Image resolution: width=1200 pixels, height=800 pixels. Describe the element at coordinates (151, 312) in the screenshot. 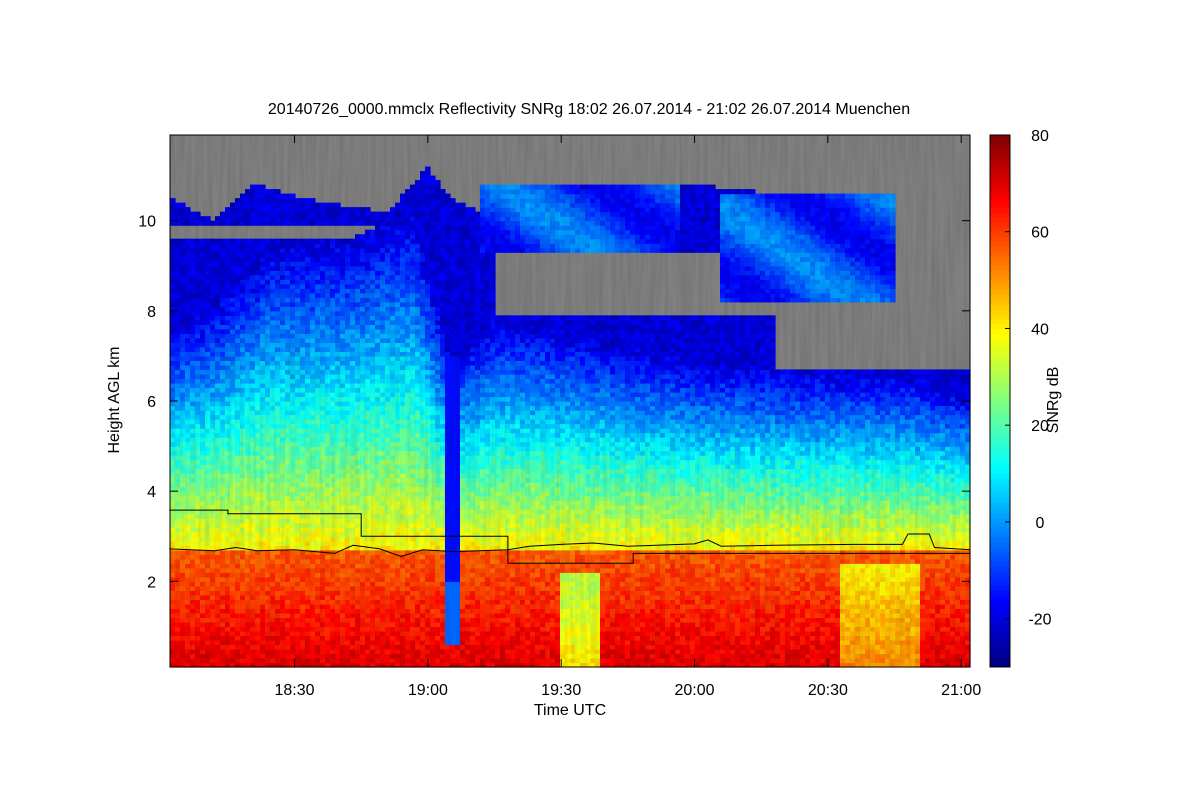

I see `y-tick-label: 8` at that location.